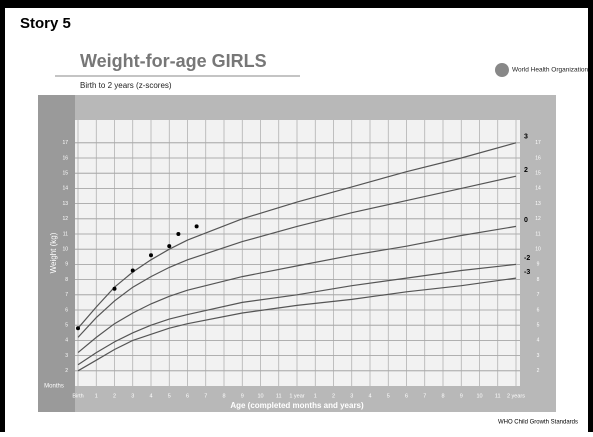 This screenshot has height=437, width=593. What do you see at coordinates (54, 387) in the screenshot?
I see `x-unit-label: Months` at bounding box center [54, 387].